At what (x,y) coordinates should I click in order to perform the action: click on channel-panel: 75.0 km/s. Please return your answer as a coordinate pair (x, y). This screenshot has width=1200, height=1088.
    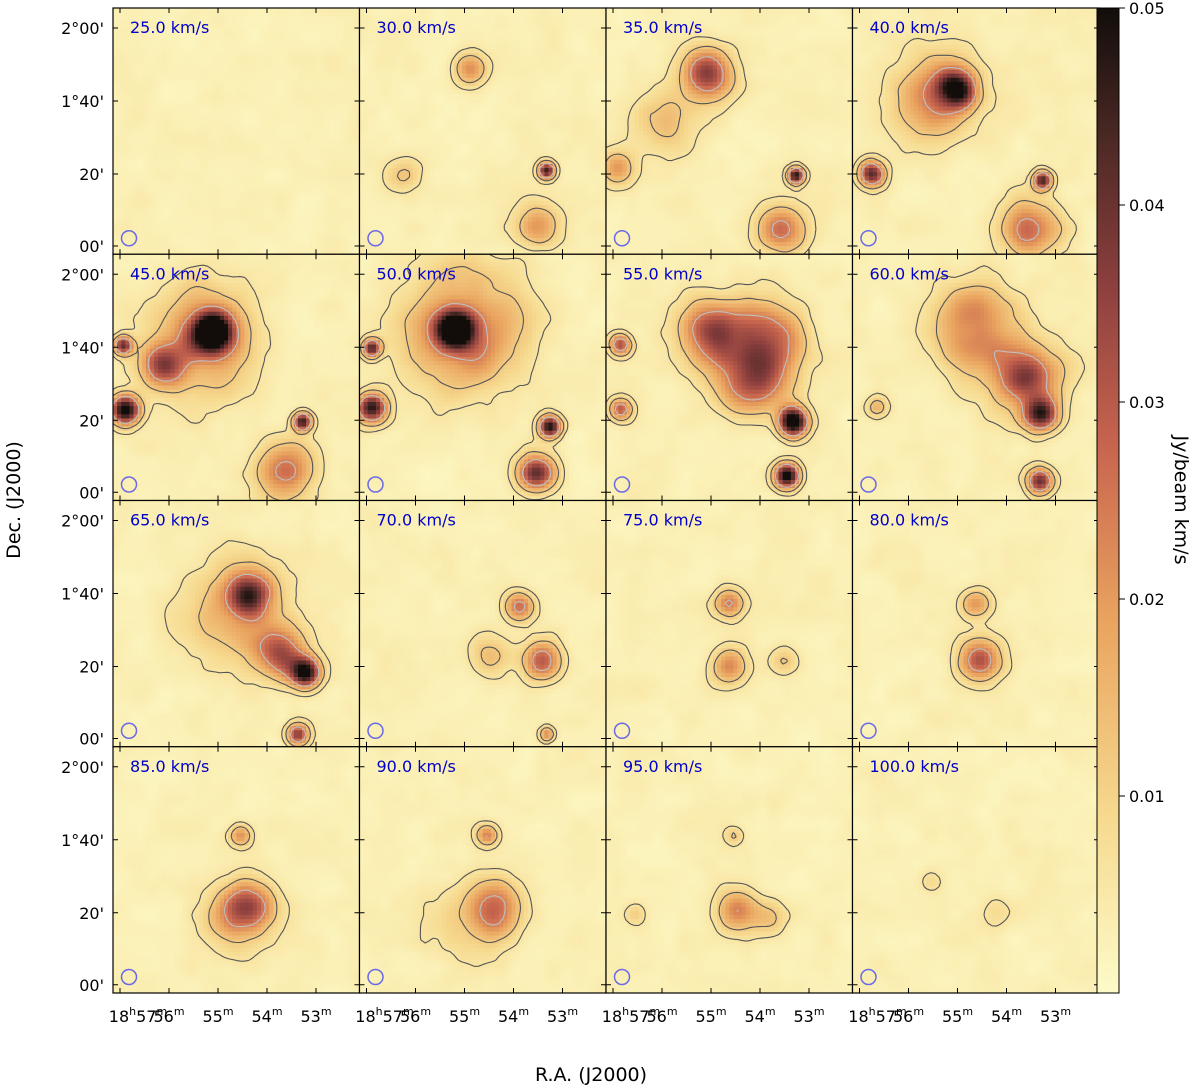
    Looking at the image, I should click on (729, 624).